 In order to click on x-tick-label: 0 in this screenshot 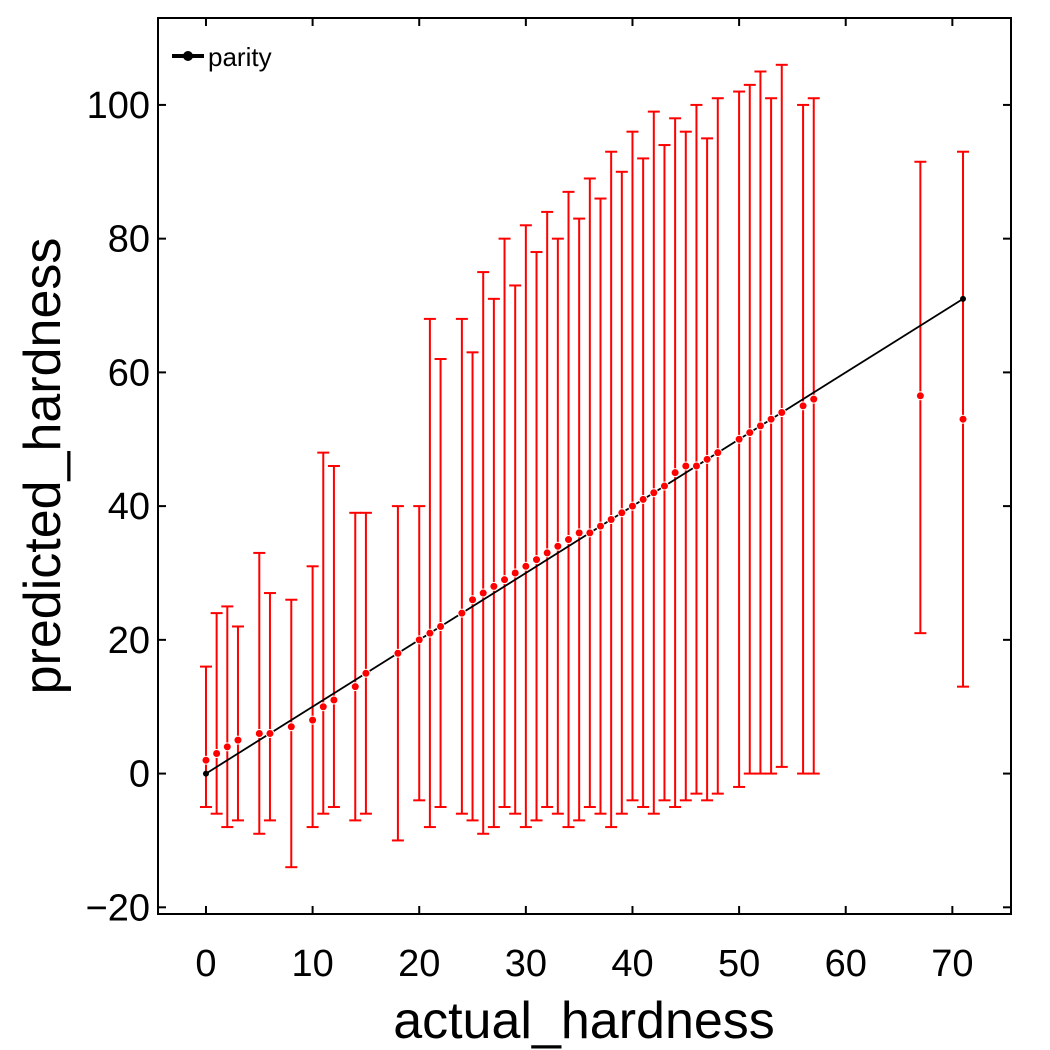, I will do `click(205, 964)`.